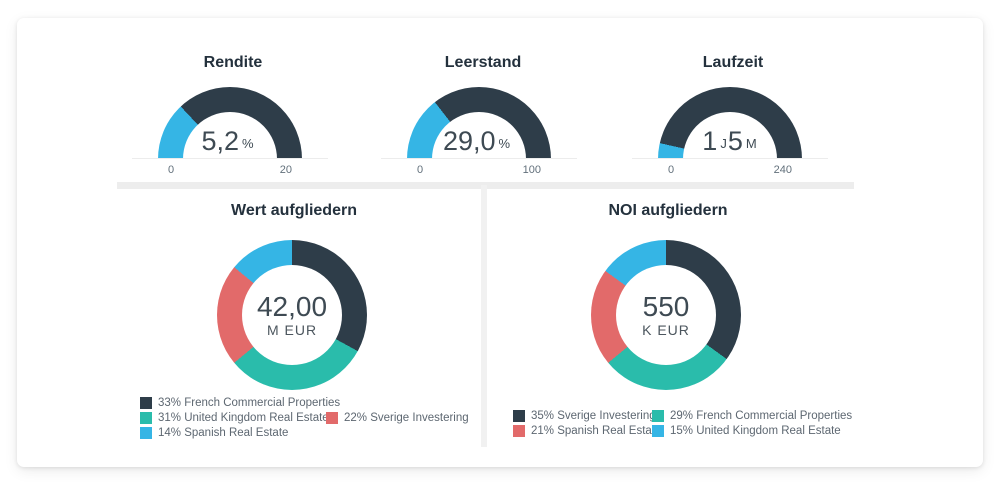  What do you see at coordinates (666, 329) in the screenshot?
I see `donut-center-unit: K EUR` at bounding box center [666, 329].